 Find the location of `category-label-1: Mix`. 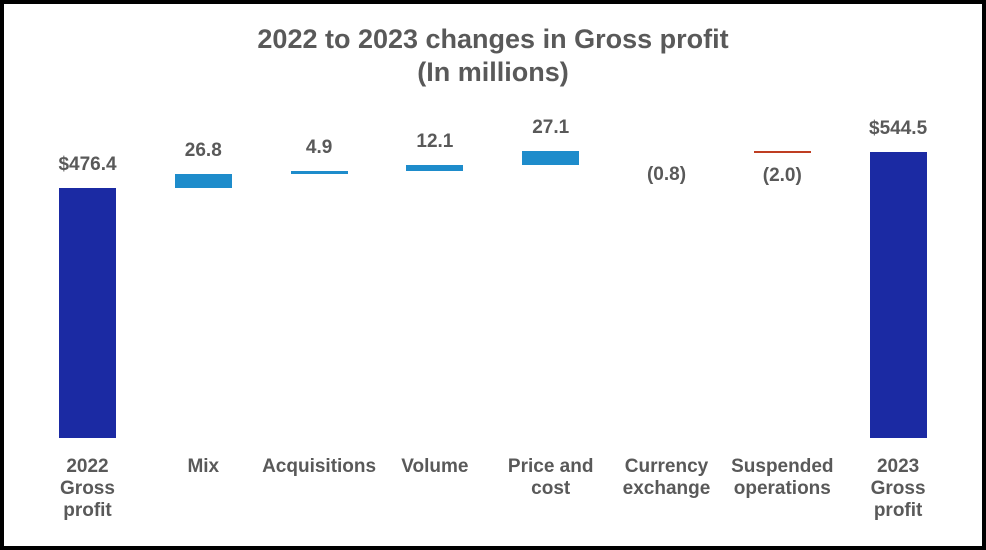

category-label-1: Mix is located at coordinates (203, 466).